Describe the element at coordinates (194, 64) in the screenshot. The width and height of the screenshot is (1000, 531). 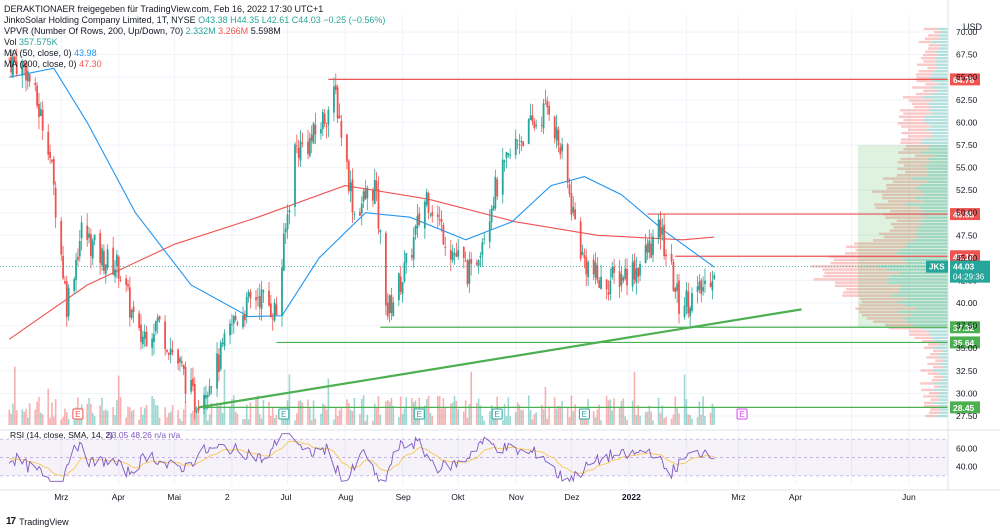
I see `ma200-legend: MA (200, close, 0) 47.30` at that location.